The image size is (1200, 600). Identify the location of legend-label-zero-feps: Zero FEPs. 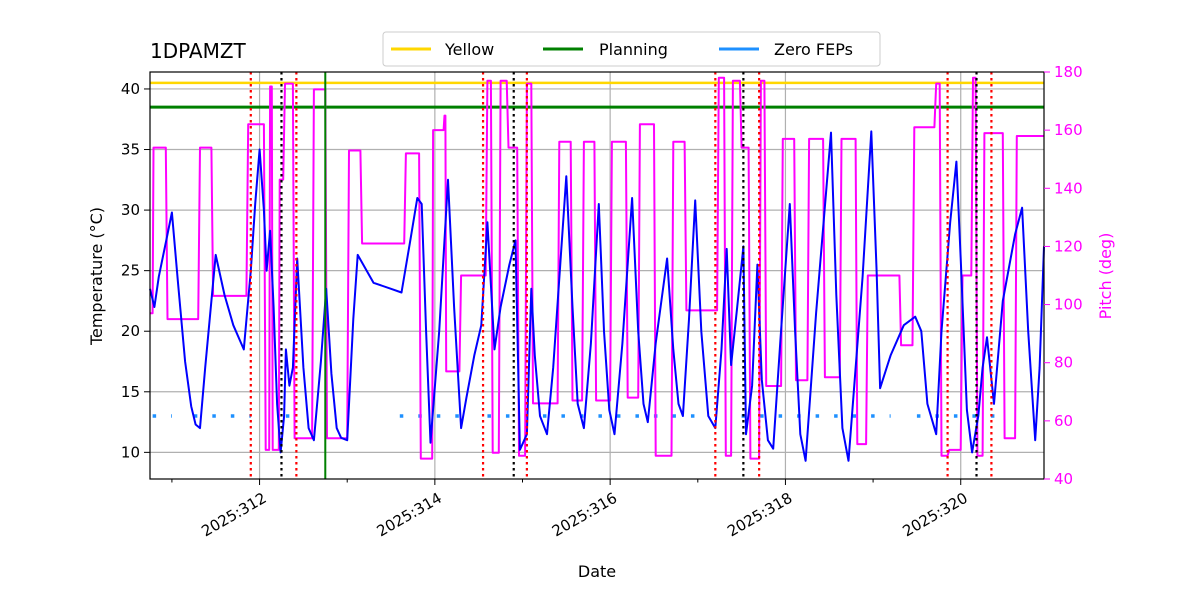
(813, 49).